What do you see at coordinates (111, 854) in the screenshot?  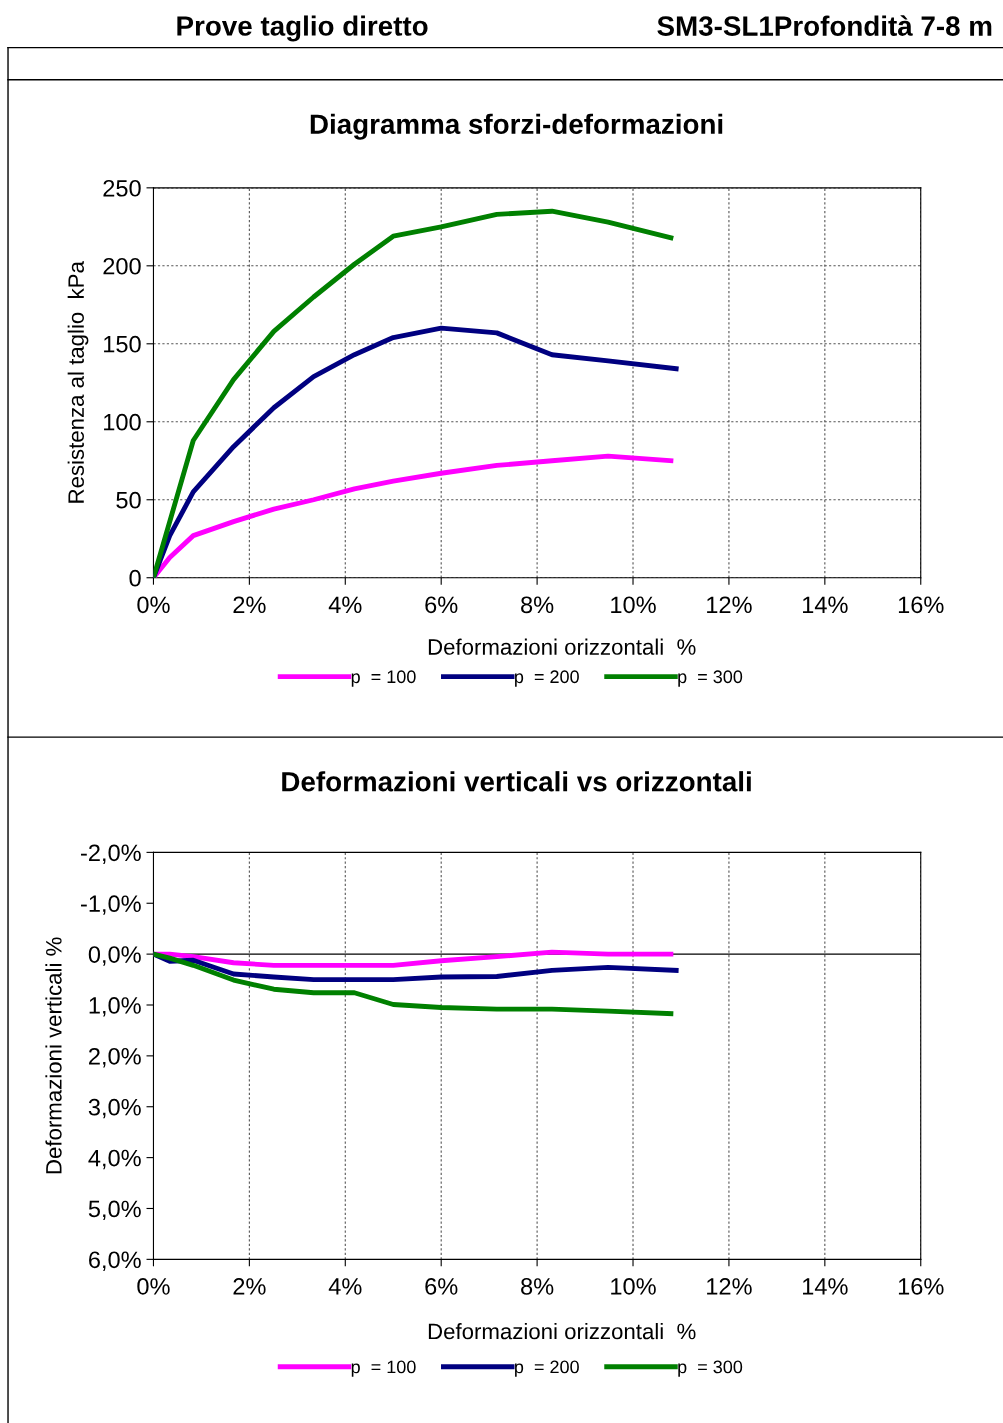 I see `y-tick-label: -2,0%` at bounding box center [111, 854].